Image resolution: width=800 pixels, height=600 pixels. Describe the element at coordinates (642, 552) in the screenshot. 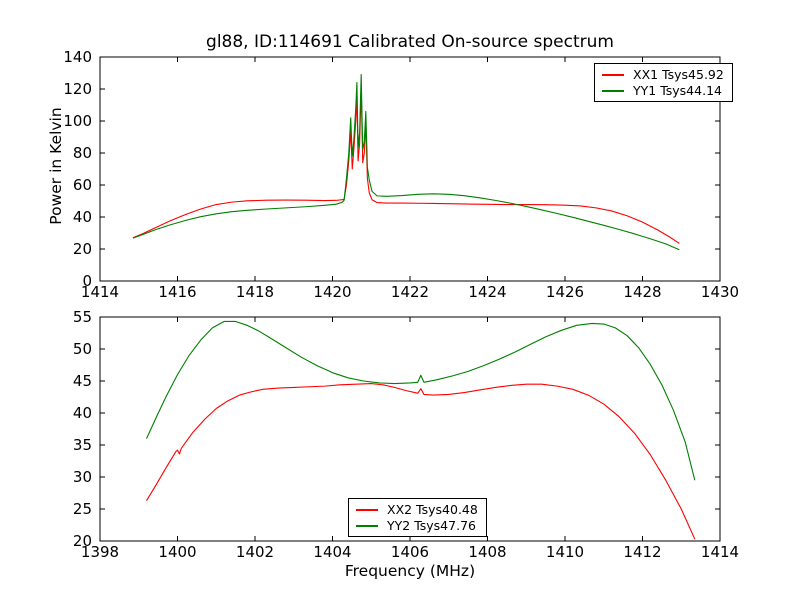

I see `x-tick-label: 1412` at that location.